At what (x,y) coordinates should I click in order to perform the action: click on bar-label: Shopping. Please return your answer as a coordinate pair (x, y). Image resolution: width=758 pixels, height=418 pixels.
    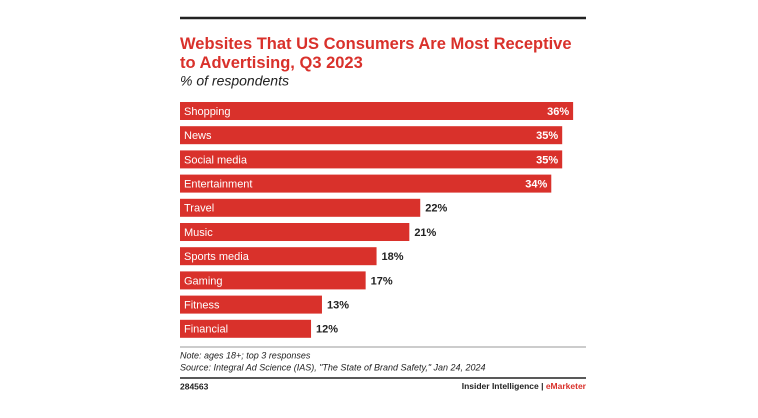
    Looking at the image, I should click on (207, 112).